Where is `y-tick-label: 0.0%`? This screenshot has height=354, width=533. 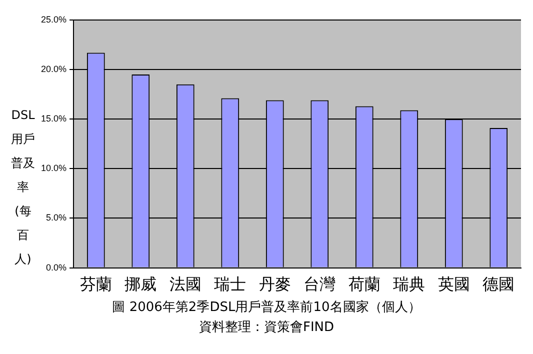 y-tick-label: 0.0% is located at coordinates (56, 267).